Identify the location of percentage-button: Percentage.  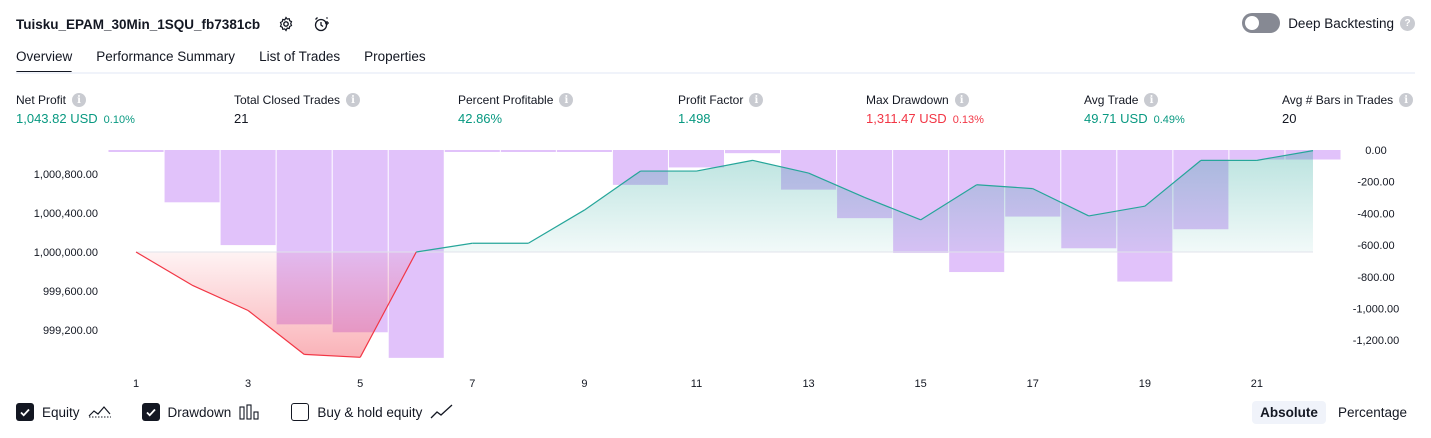
(1372, 412).